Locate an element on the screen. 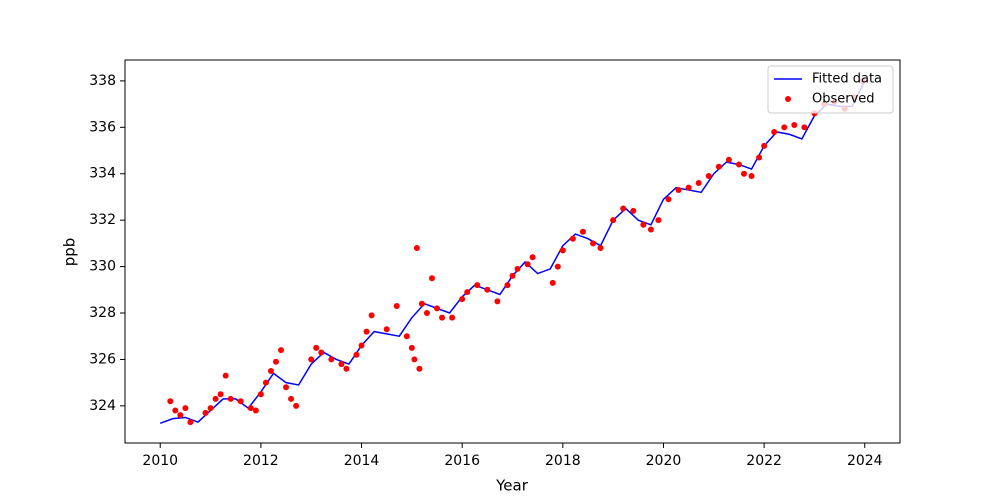 The width and height of the screenshot is (1000, 500). x-tick-label: 2024 is located at coordinates (865, 461).